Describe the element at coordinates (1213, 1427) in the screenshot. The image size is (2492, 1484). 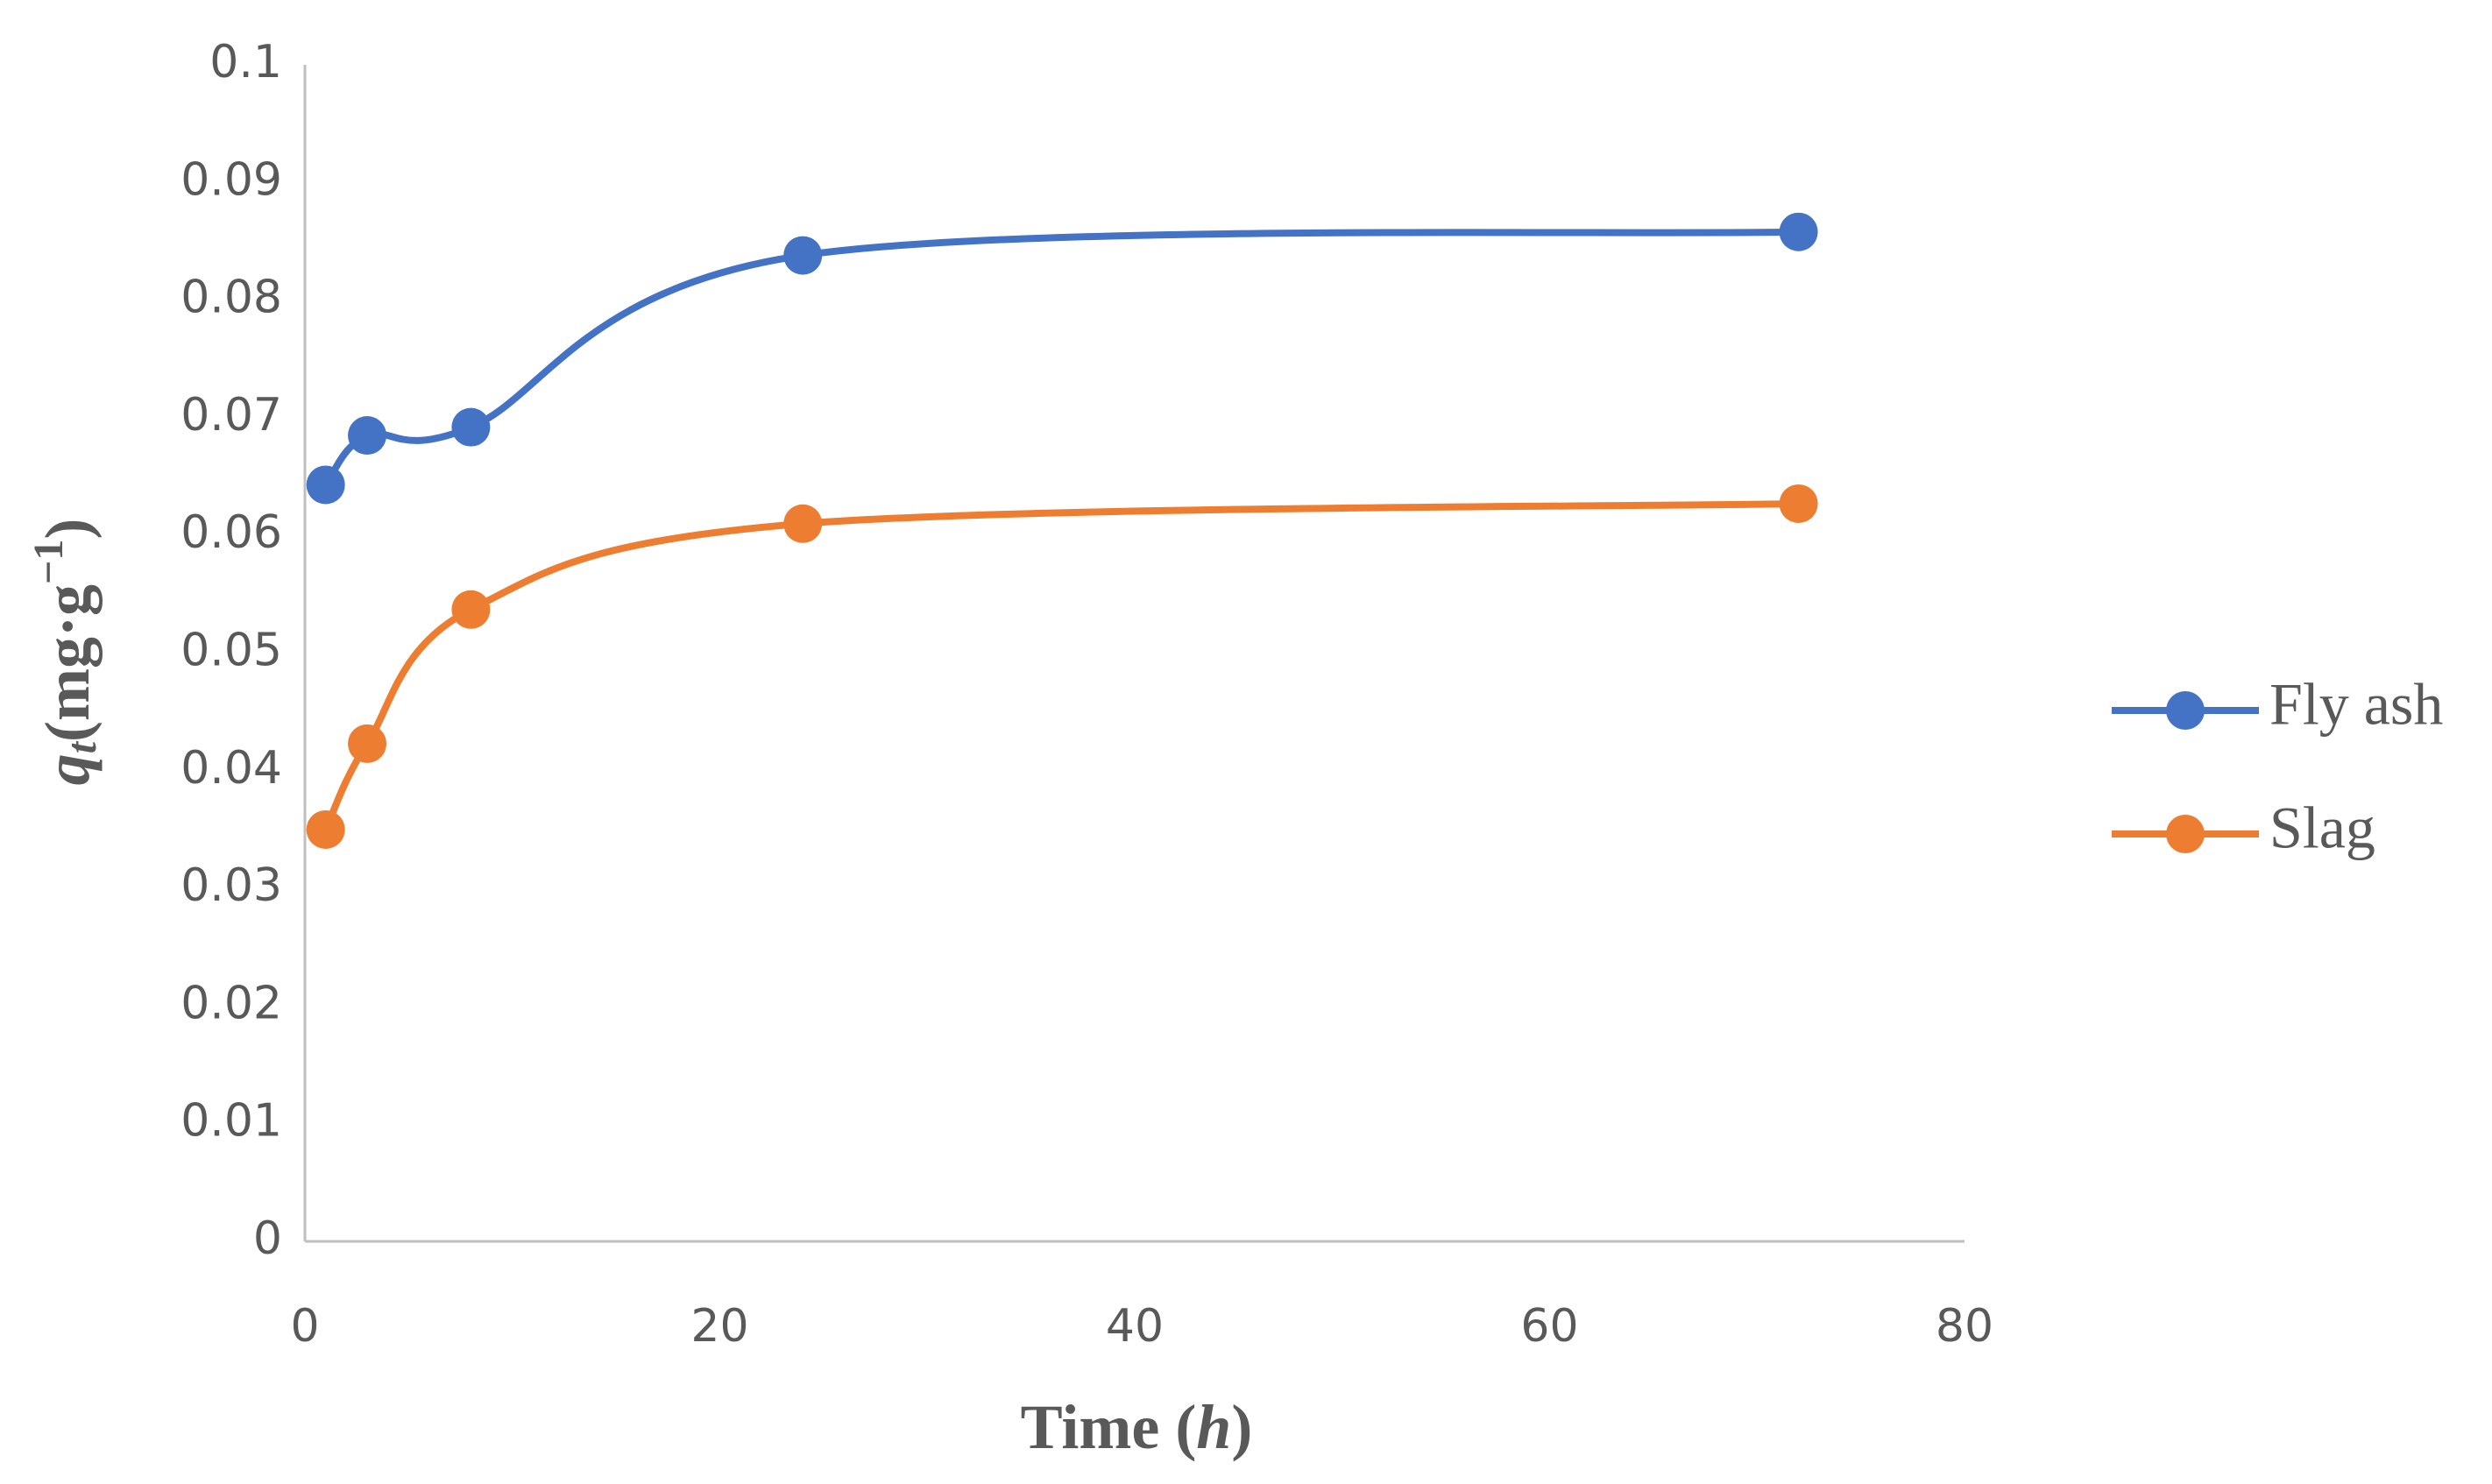
I see `x-title-part: h` at that location.